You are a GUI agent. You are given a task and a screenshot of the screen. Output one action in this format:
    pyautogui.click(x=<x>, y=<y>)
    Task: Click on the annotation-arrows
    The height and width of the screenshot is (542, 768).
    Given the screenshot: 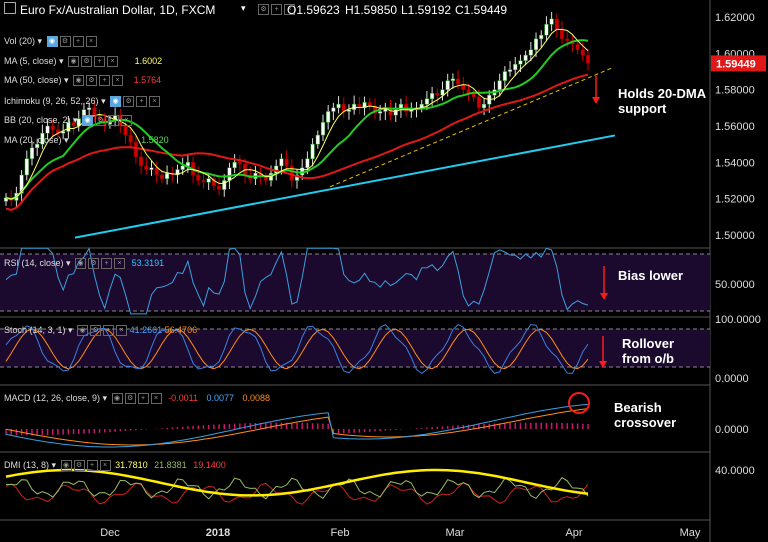 What is the action you would take?
    pyautogui.click(x=600, y=222)
    